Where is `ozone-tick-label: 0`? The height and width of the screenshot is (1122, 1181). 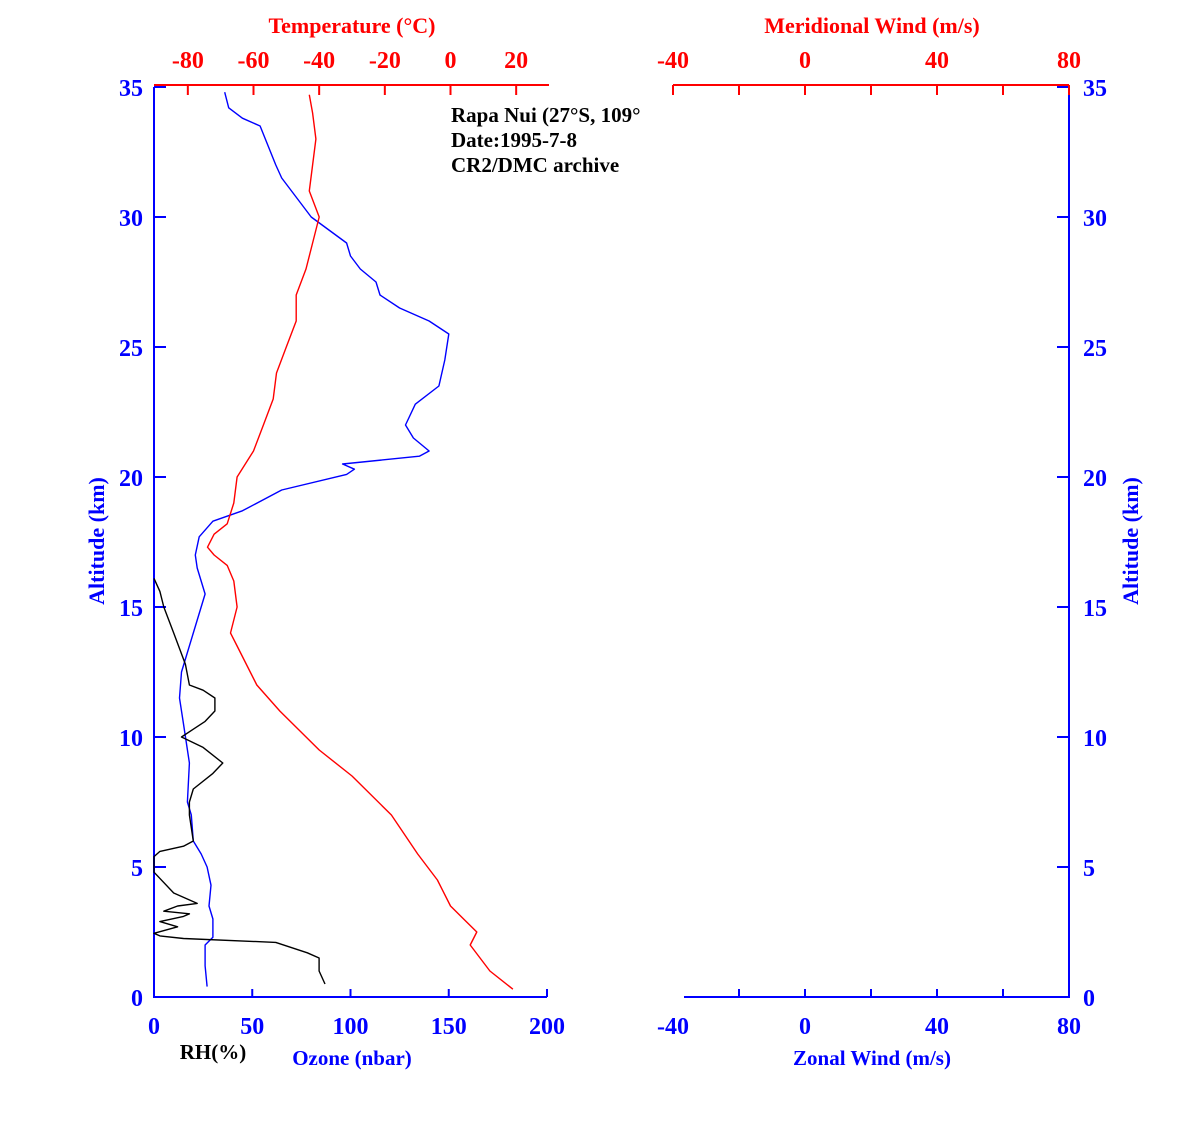 ozone-tick-label: 0 is located at coordinates (154, 1027).